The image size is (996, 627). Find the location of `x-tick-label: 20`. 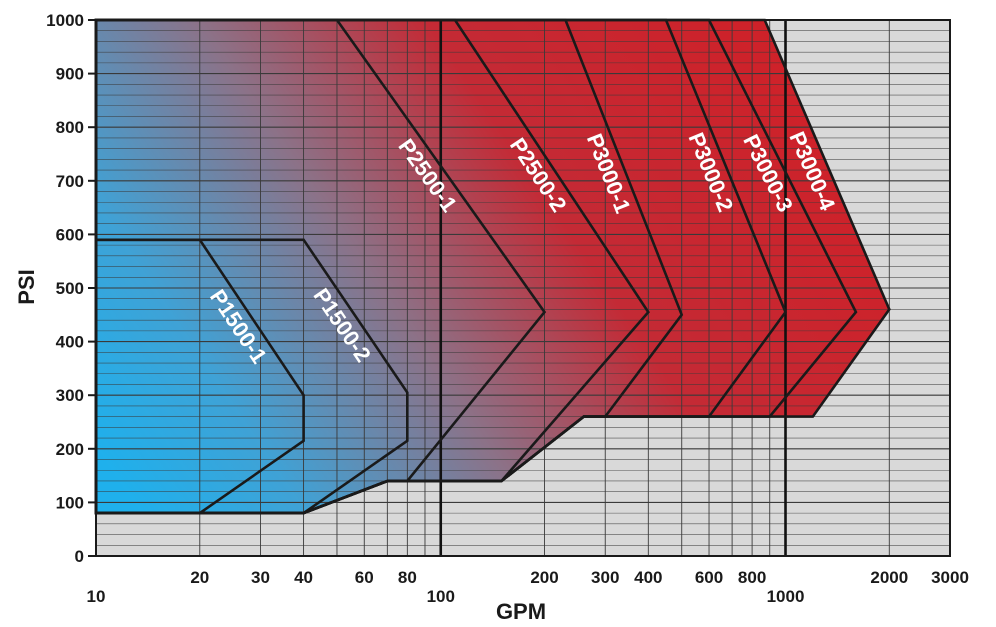

x-tick-label: 20 is located at coordinates (199, 577).